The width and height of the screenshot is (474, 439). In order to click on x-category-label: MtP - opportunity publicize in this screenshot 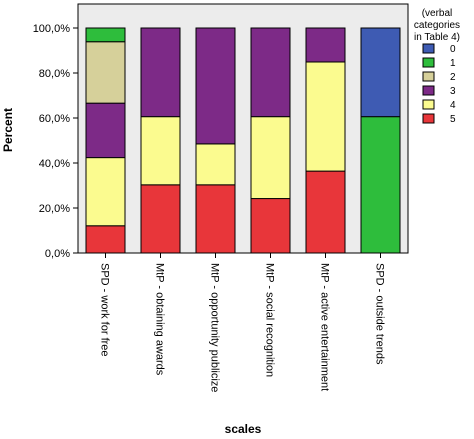, I will do `click(215, 327)`.